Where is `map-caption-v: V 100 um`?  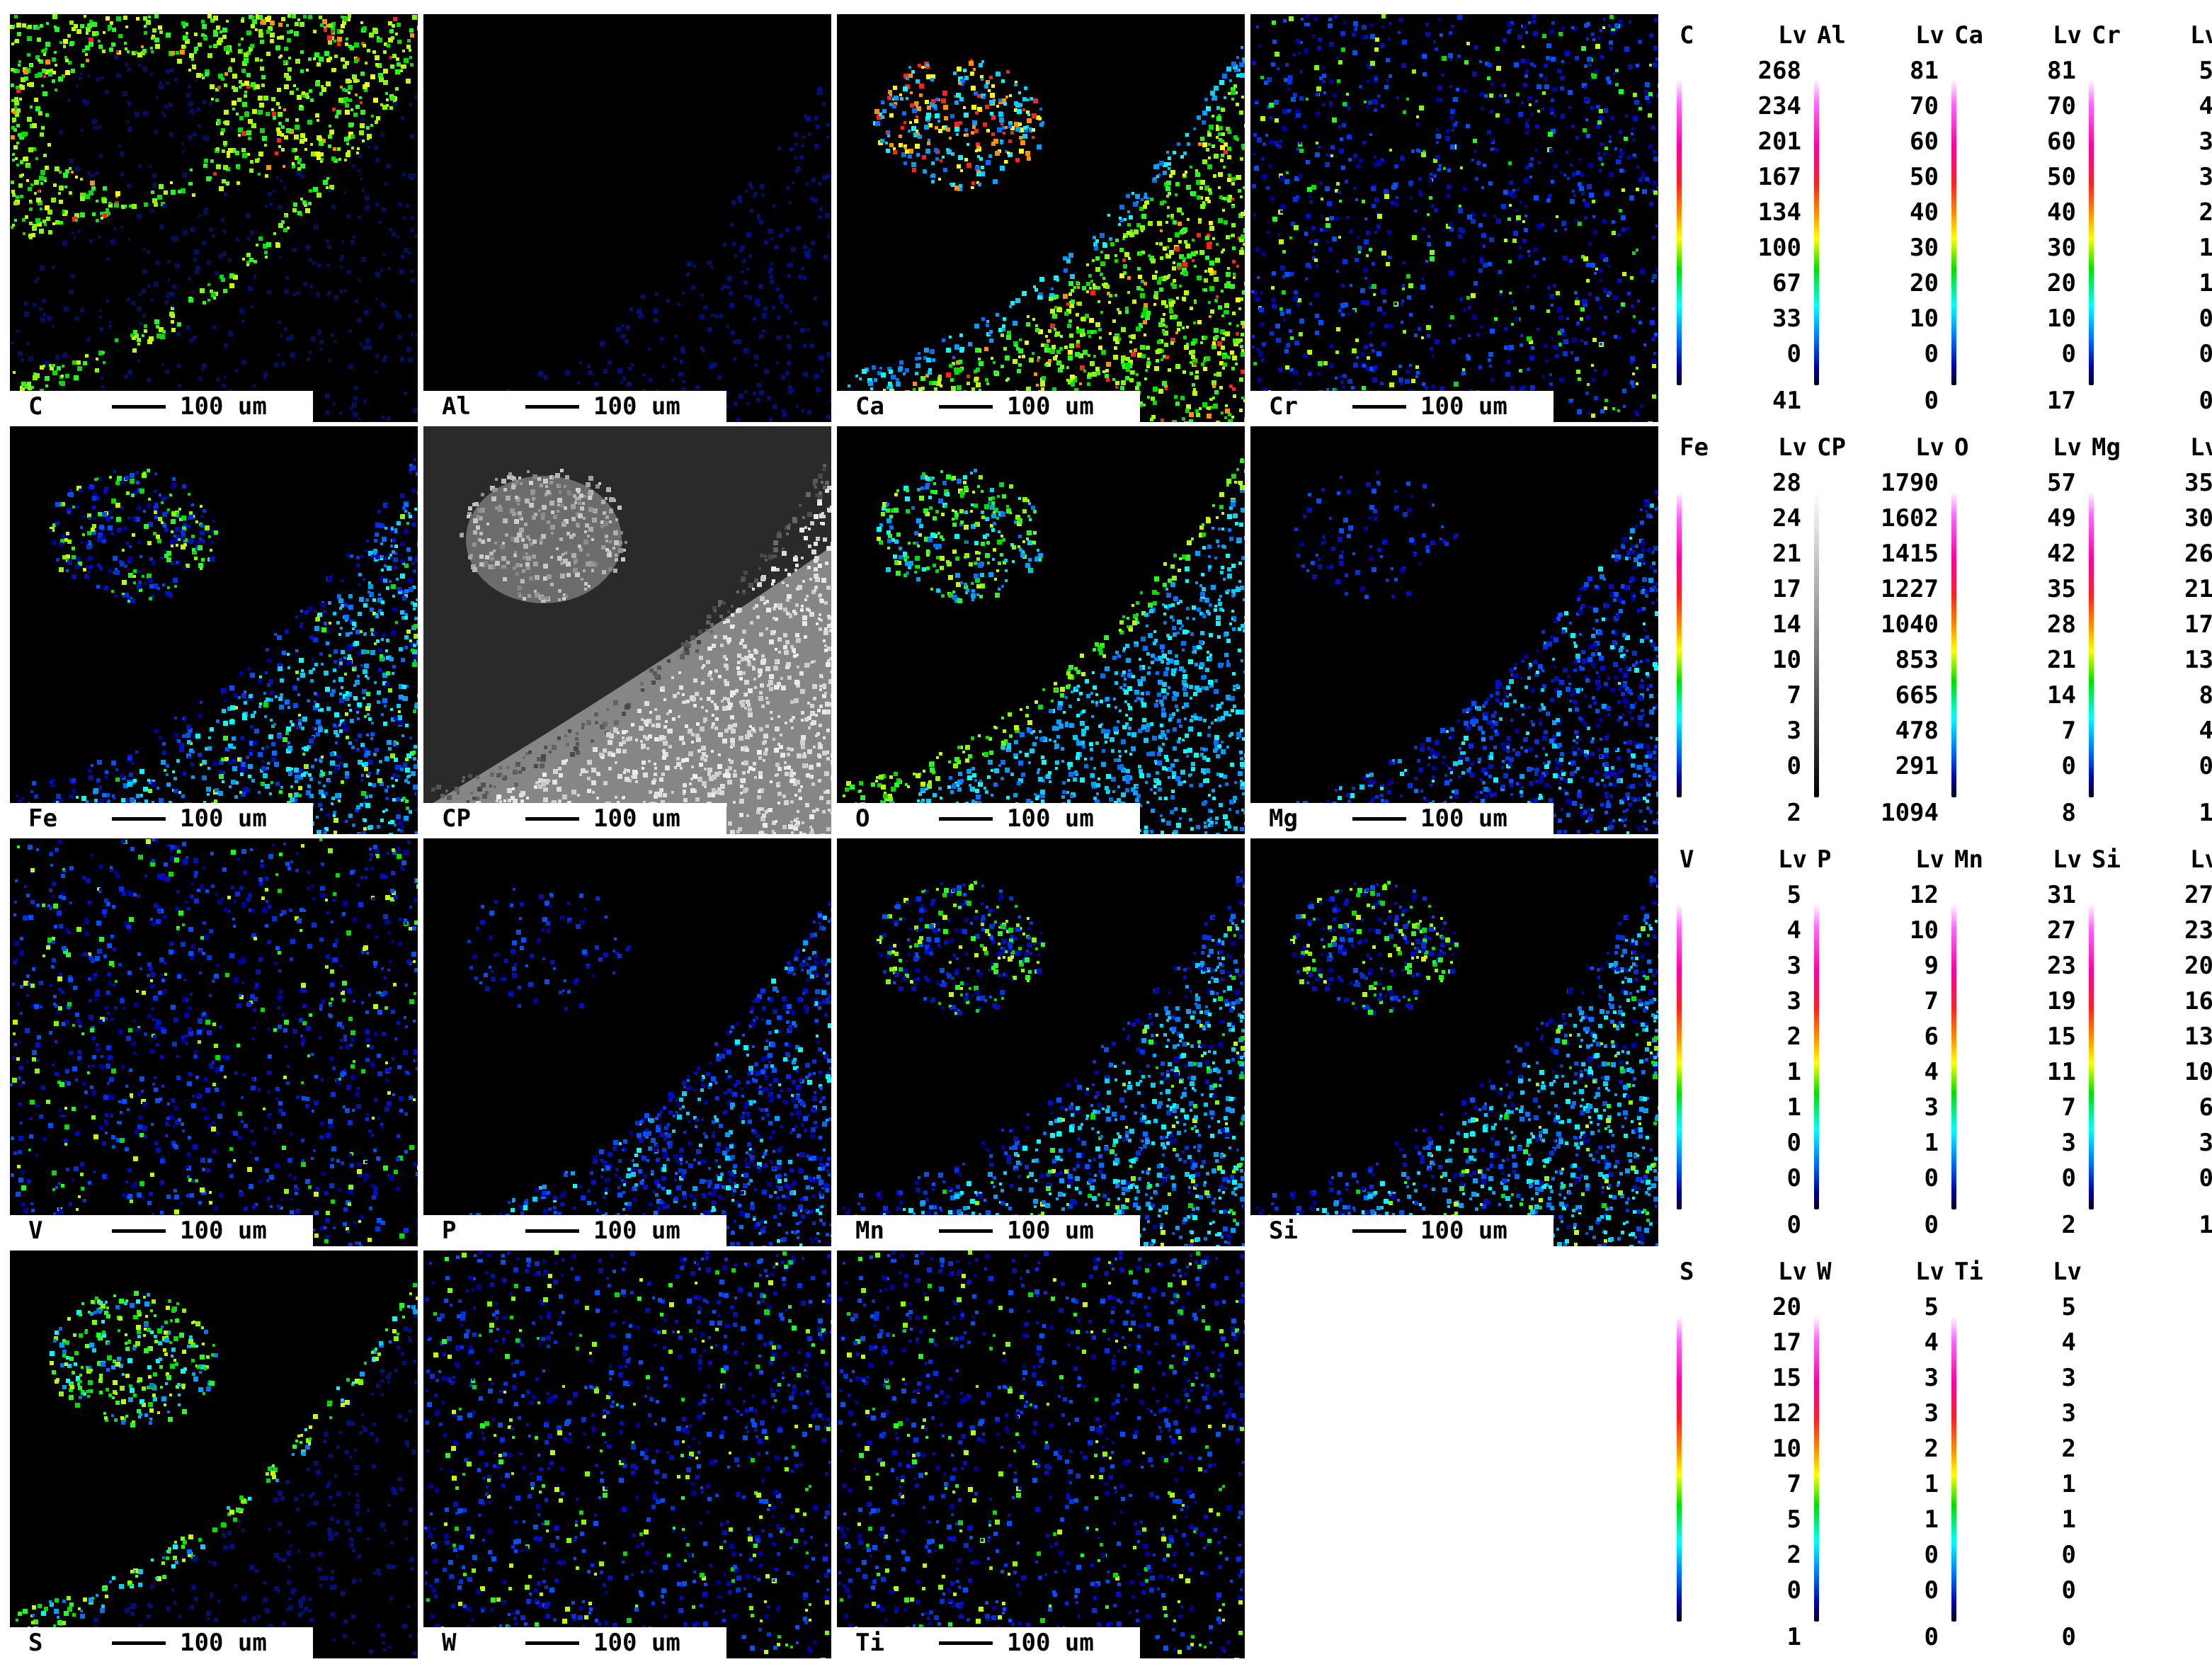 map-caption-v: V 100 um is located at coordinates (162, 1230).